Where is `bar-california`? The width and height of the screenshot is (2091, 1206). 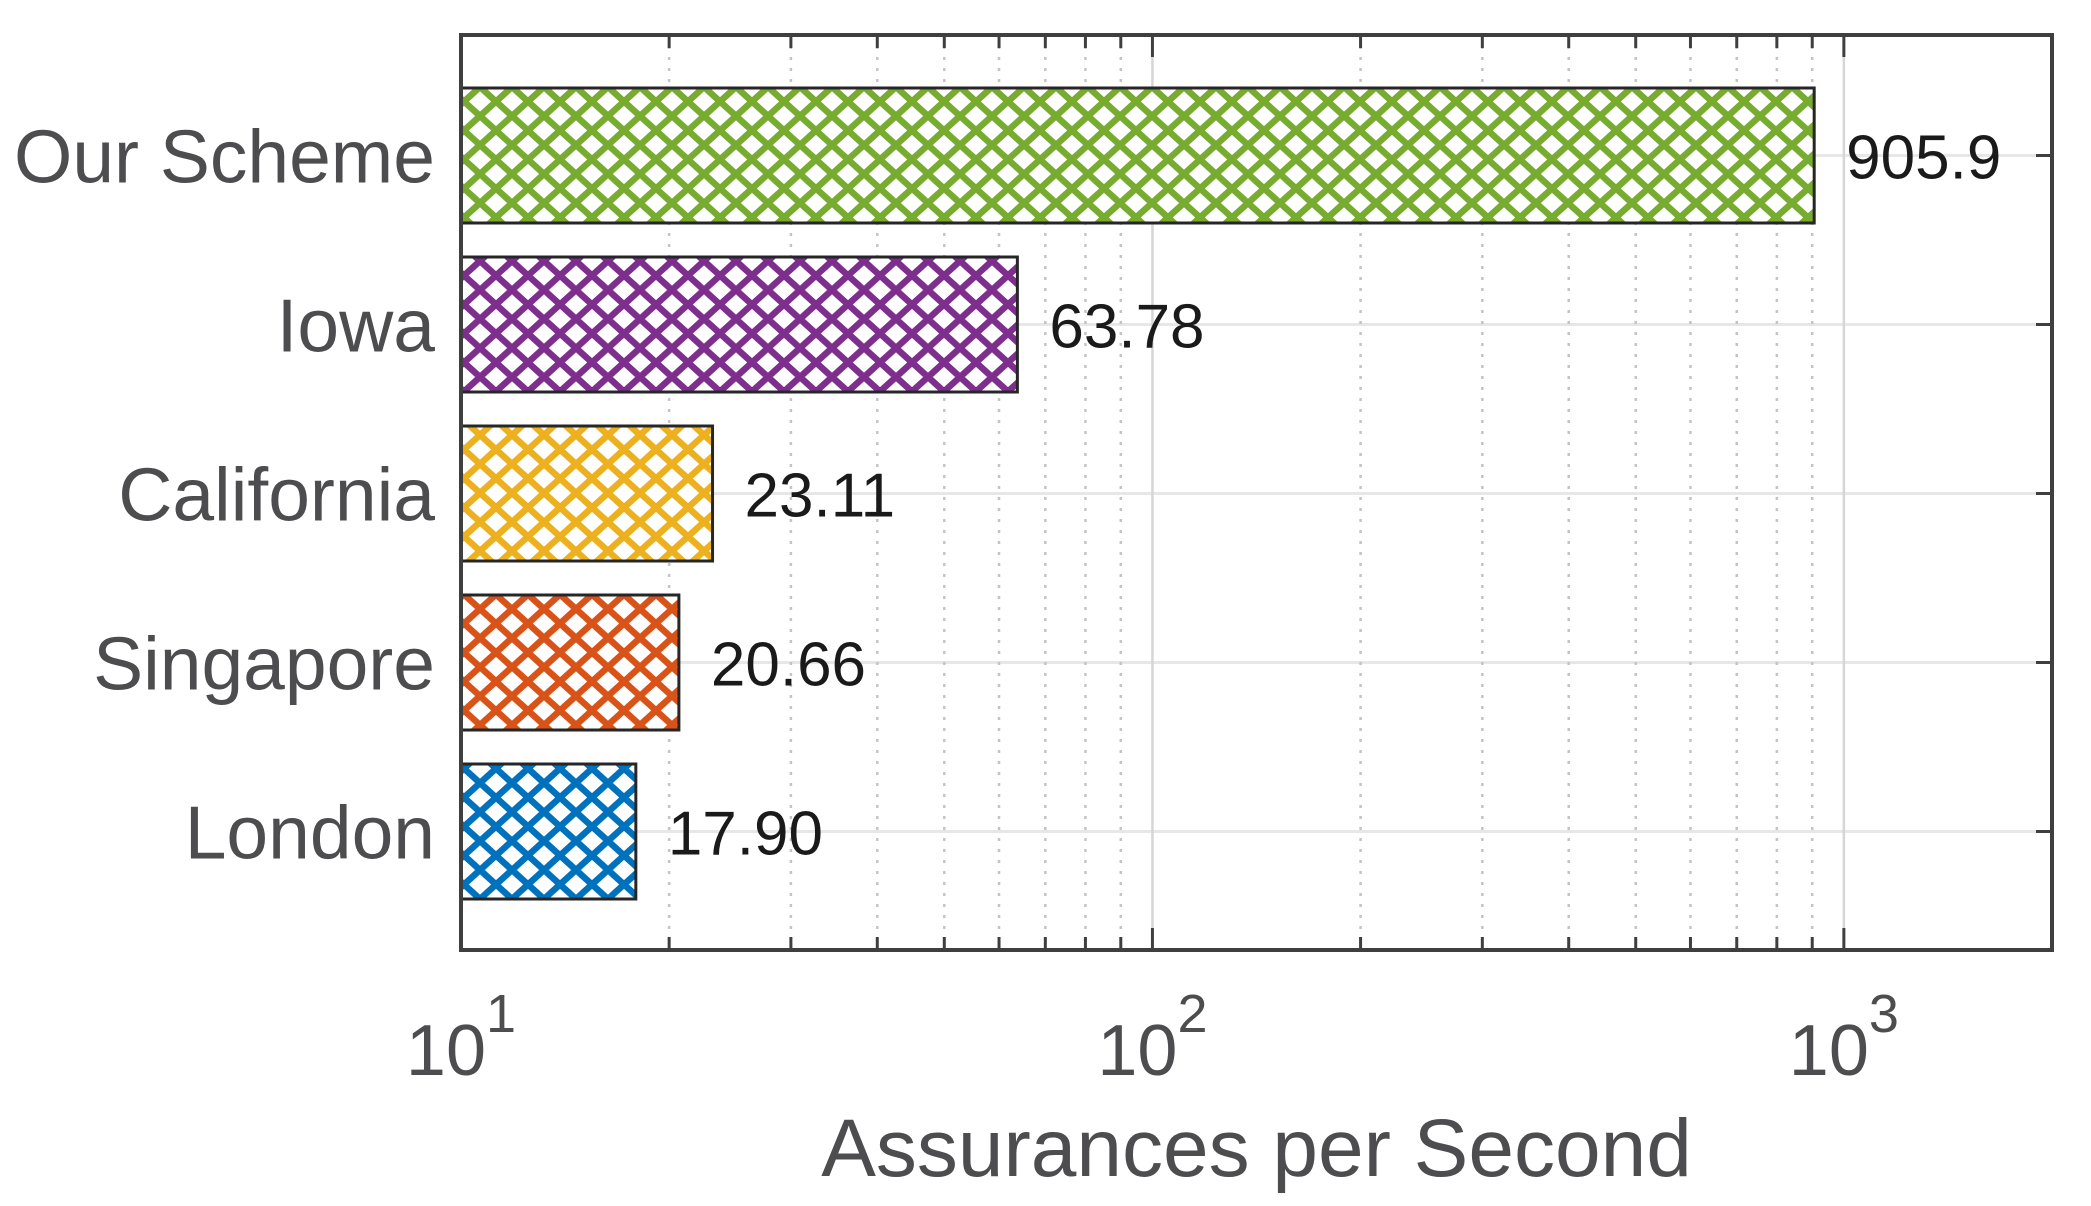
bar-california is located at coordinates (587, 493).